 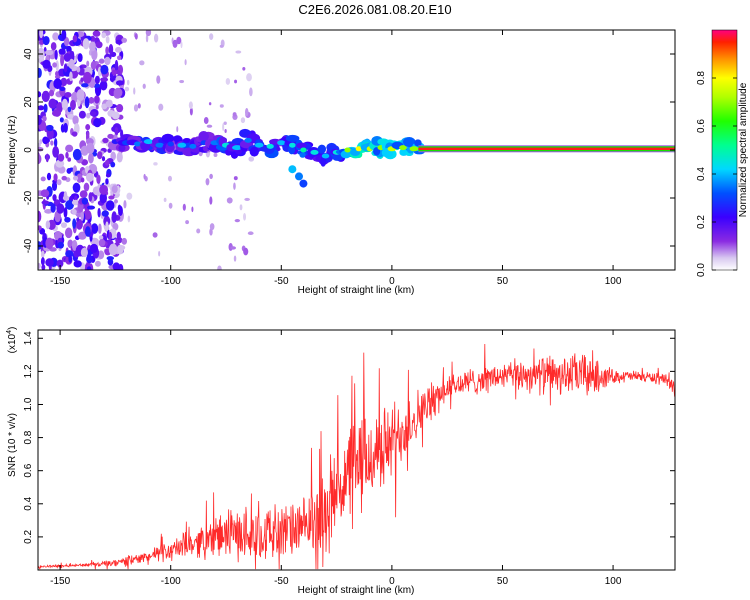 What do you see at coordinates (12, 328) in the screenshot?
I see `snr-multiplier-close: )` at bounding box center [12, 328].